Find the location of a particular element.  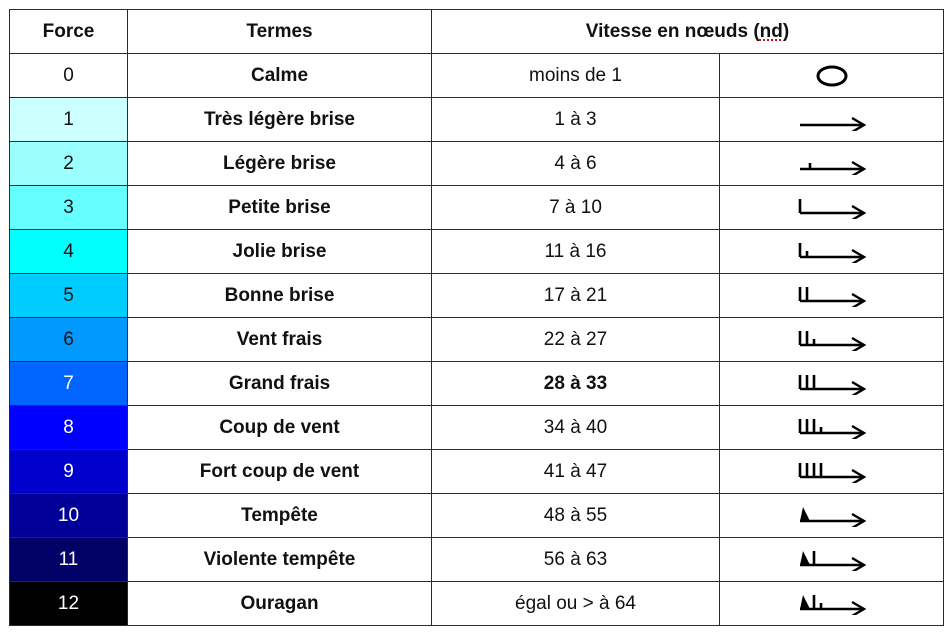

force-cell: 7 is located at coordinates (68, 383).